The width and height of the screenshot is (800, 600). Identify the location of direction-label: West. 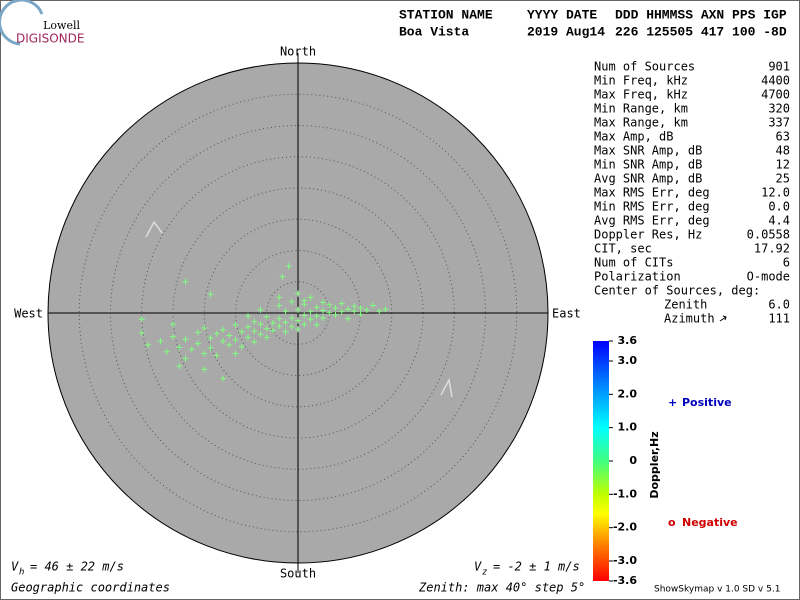
(28, 314).